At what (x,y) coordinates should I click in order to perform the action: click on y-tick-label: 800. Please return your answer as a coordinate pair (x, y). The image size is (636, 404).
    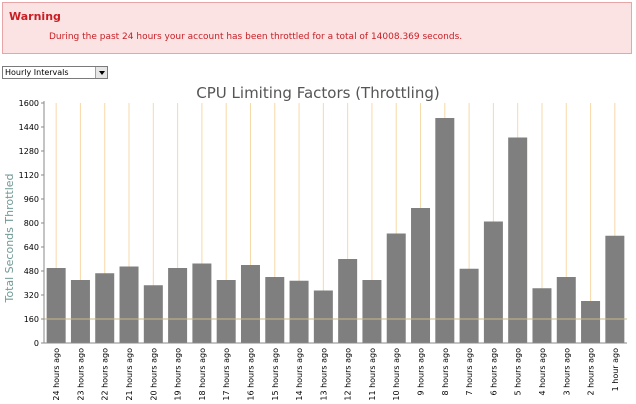
    Looking at the image, I should click on (31, 223).